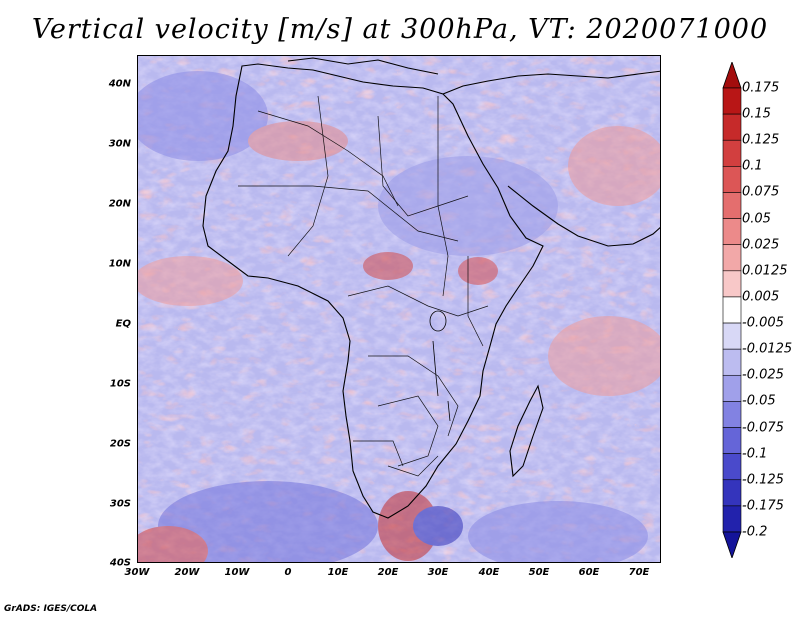 The width and height of the screenshot is (800, 618). I want to click on colorbar-label: 0.075, so click(761, 192).